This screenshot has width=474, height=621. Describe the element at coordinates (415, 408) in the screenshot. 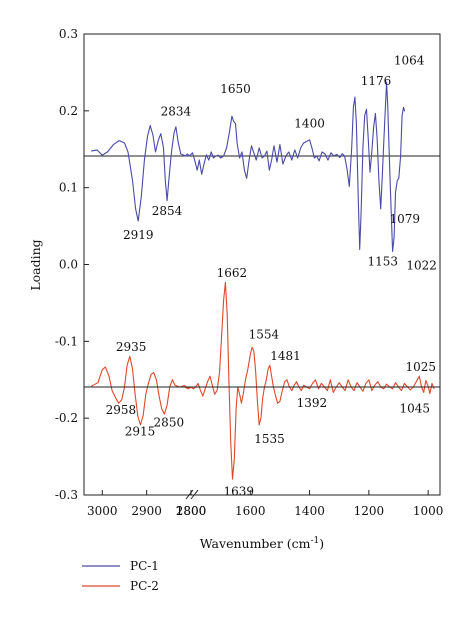

I see `peak-label: 1045` at that location.